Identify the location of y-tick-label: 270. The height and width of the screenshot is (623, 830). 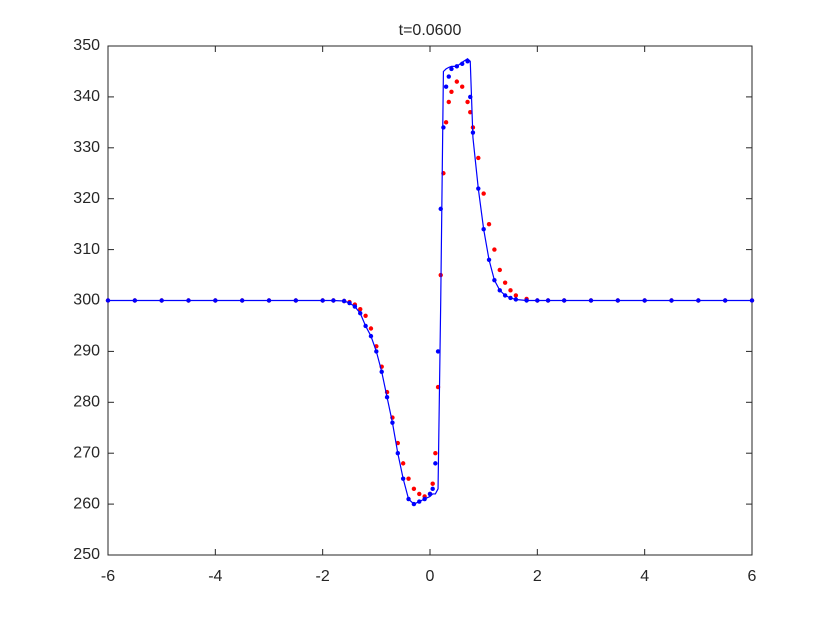
(86, 452).